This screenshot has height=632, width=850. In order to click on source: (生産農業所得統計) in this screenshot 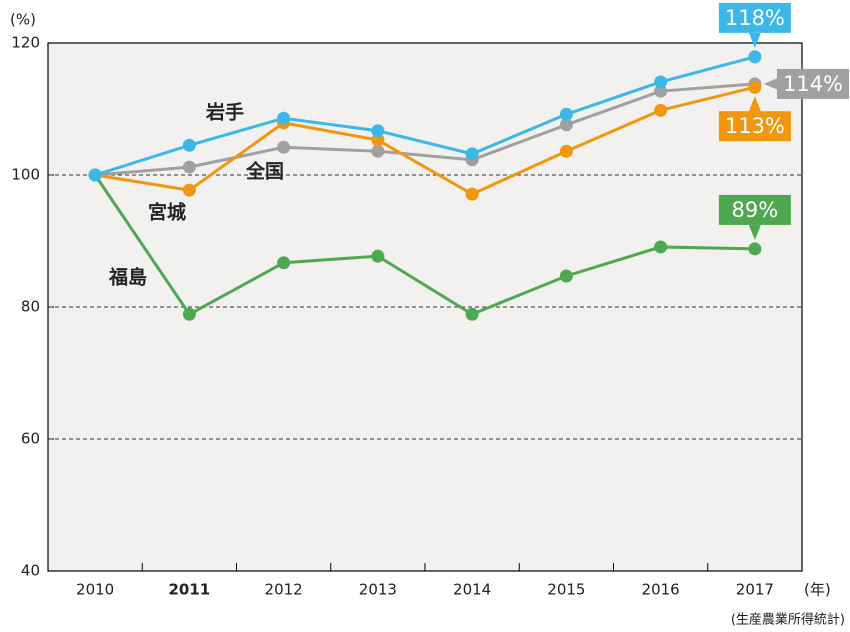, I will do `click(788, 620)`.